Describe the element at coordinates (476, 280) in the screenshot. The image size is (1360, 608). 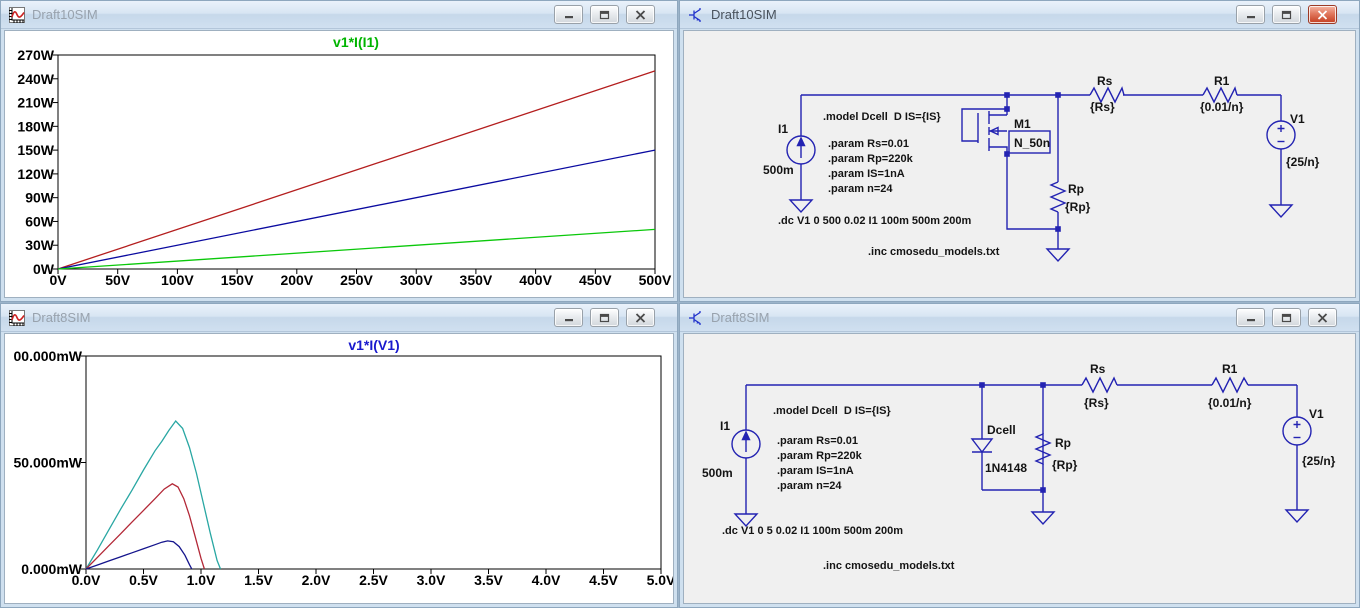
I see `svg-text: 350V` at that location.